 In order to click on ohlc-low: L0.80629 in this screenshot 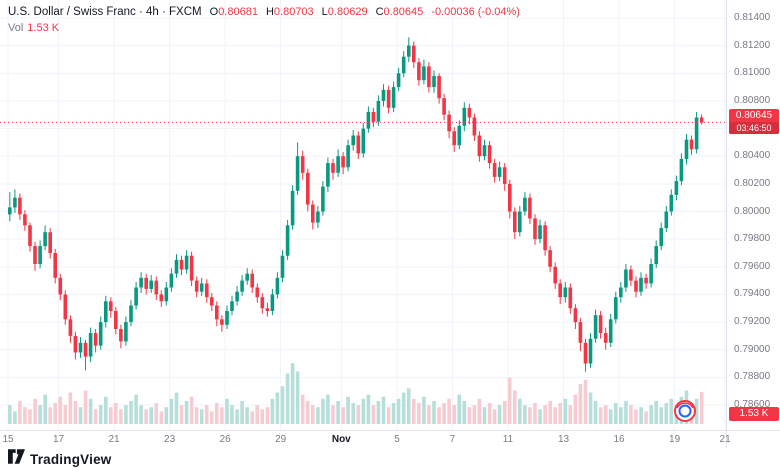, I will do `click(344, 12)`.